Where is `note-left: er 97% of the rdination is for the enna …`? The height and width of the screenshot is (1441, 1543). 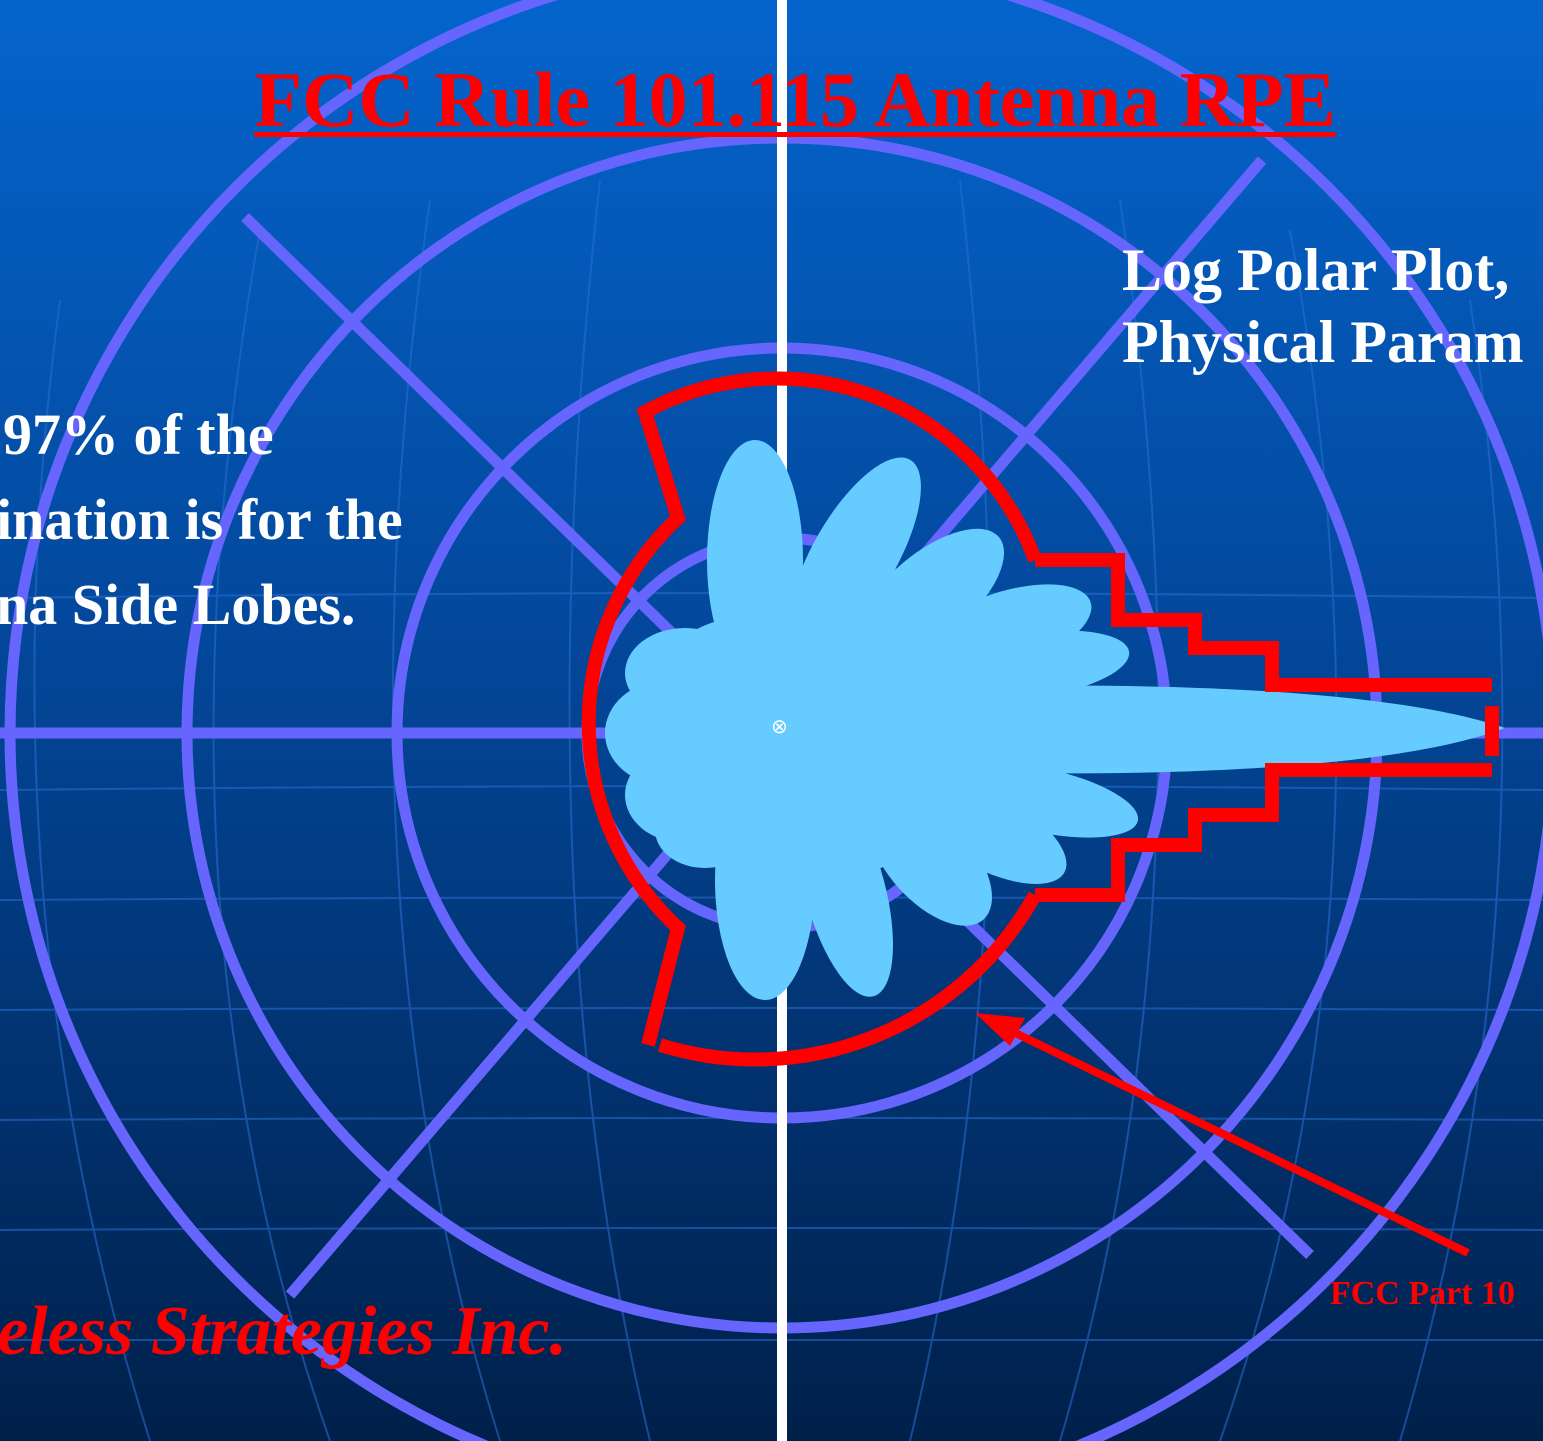 note-left: er 97% of the rdination is for the enna … is located at coordinates (201, 519).